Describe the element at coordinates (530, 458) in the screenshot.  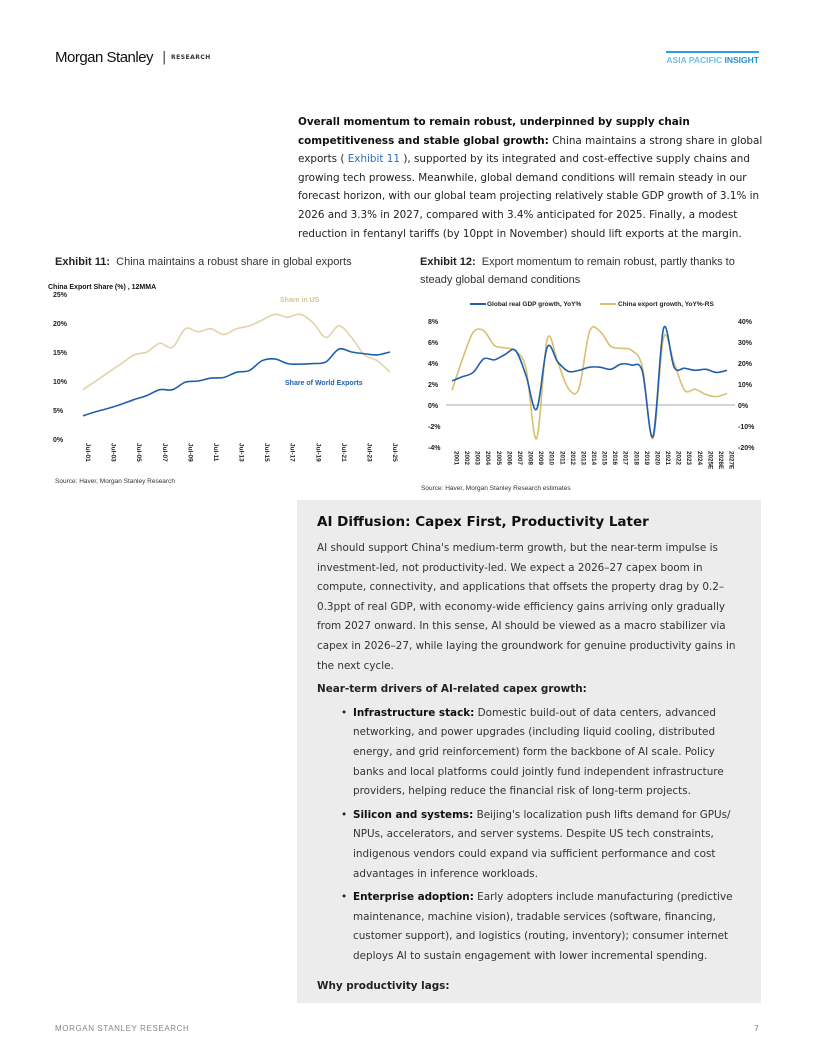
I see `x-tick-label: 2008` at that location.